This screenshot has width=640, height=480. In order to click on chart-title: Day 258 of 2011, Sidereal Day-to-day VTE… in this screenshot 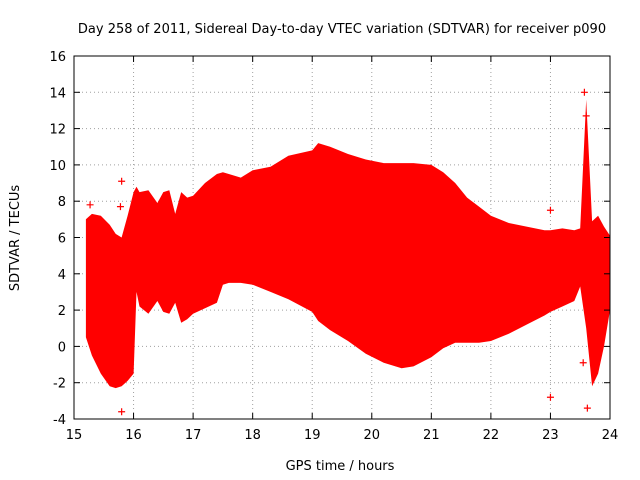, I will do `click(342, 29)`.